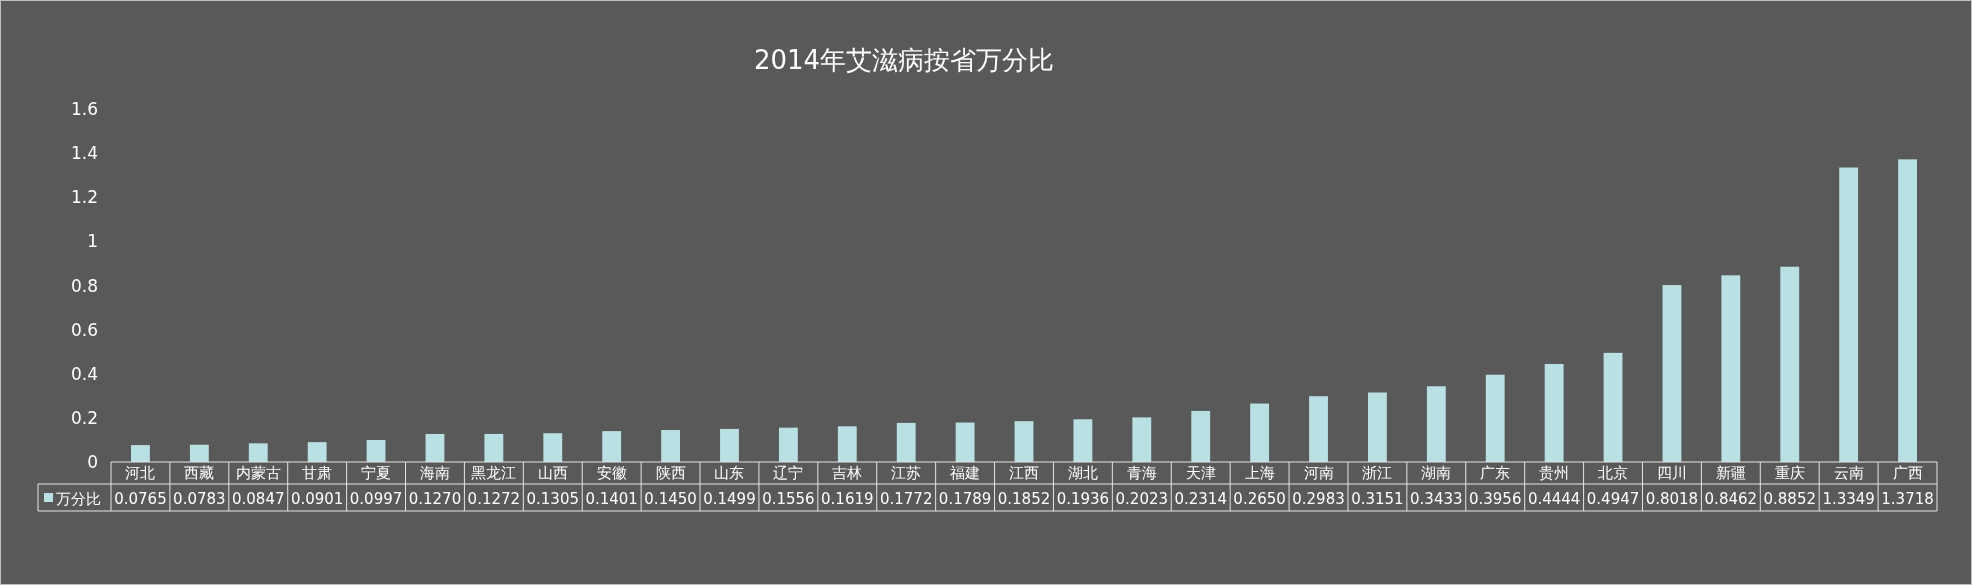  What do you see at coordinates (258, 473) in the screenshot?
I see `x-tick-label: 内蒙古` at bounding box center [258, 473].